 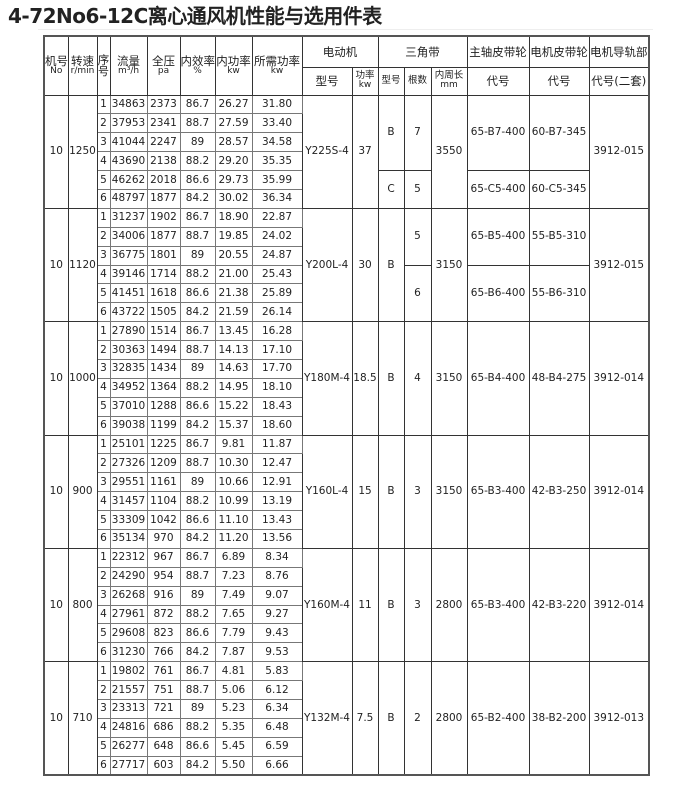 I want to click on vbelt-count-cell: 3, so click(x=417, y=491).